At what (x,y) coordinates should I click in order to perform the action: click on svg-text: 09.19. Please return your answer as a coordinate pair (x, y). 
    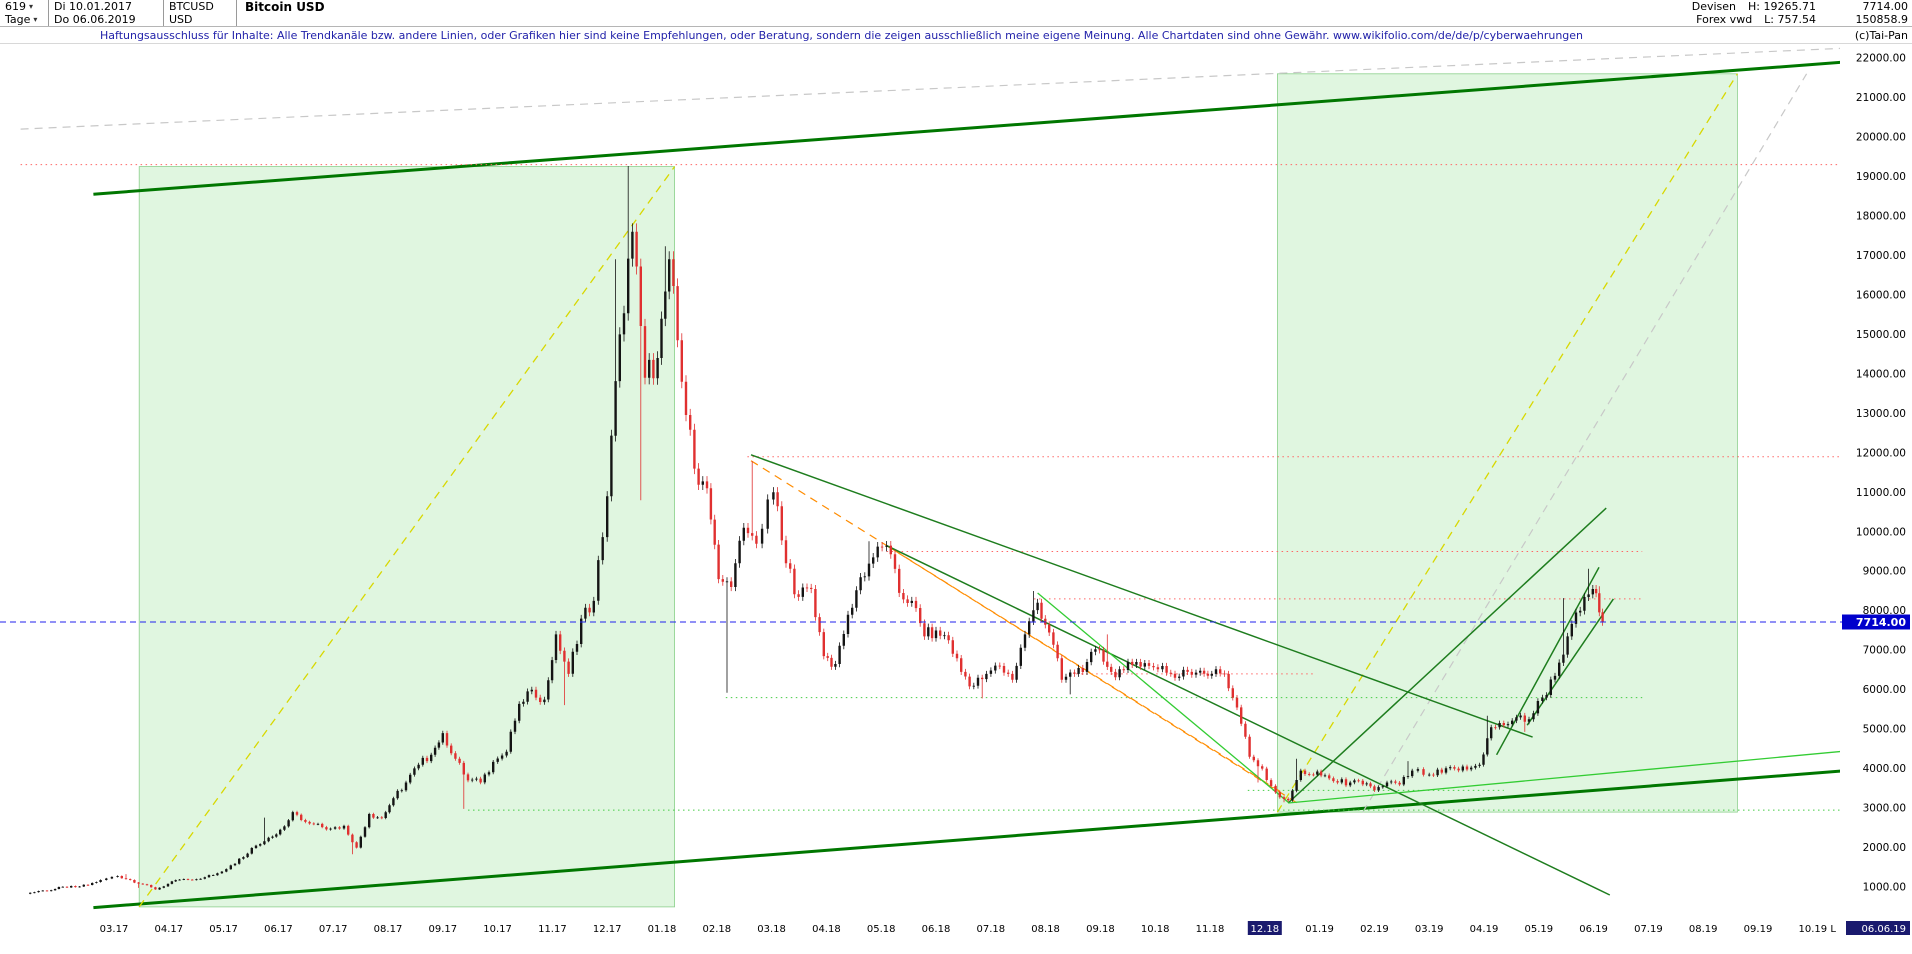
    Looking at the image, I should click on (1758, 929).